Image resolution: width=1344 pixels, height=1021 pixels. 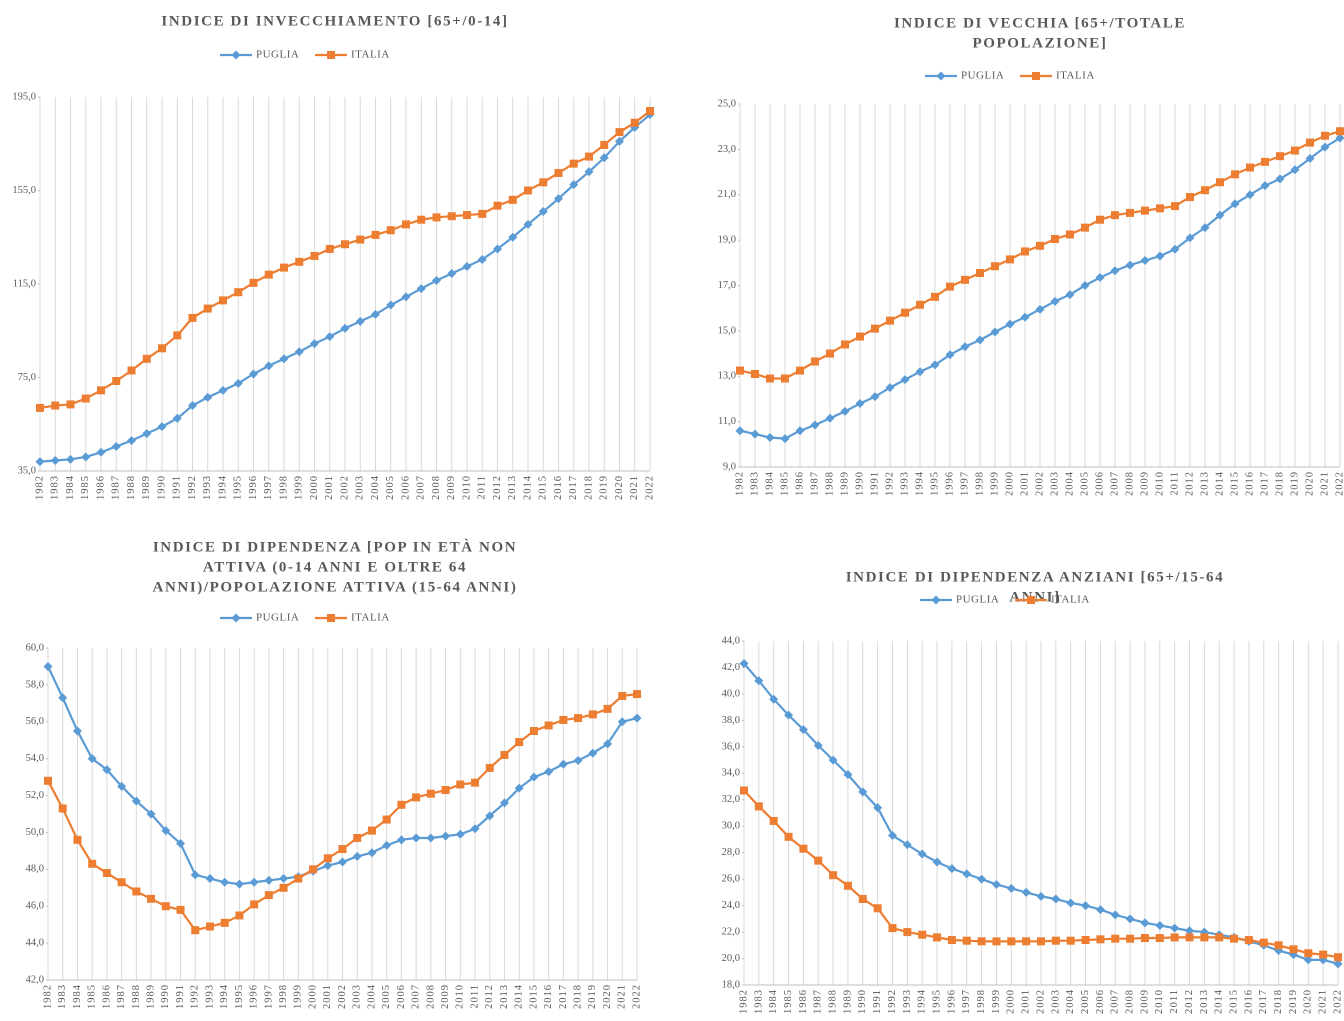 I want to click on chart-title: ATTIVA (0-14 ANNI E OLTRE 64, so click(x=335, y=567).